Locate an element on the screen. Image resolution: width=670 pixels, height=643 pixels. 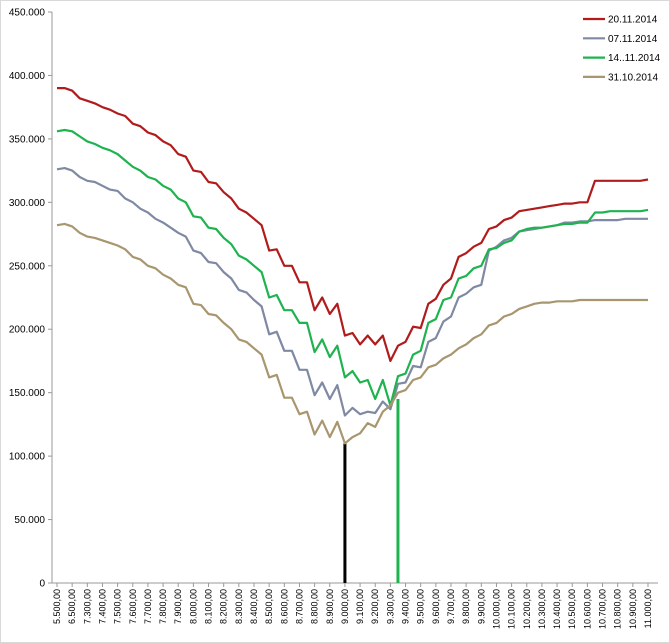
legend-label: 07.11.2014 is located at coordinates (633, 39).